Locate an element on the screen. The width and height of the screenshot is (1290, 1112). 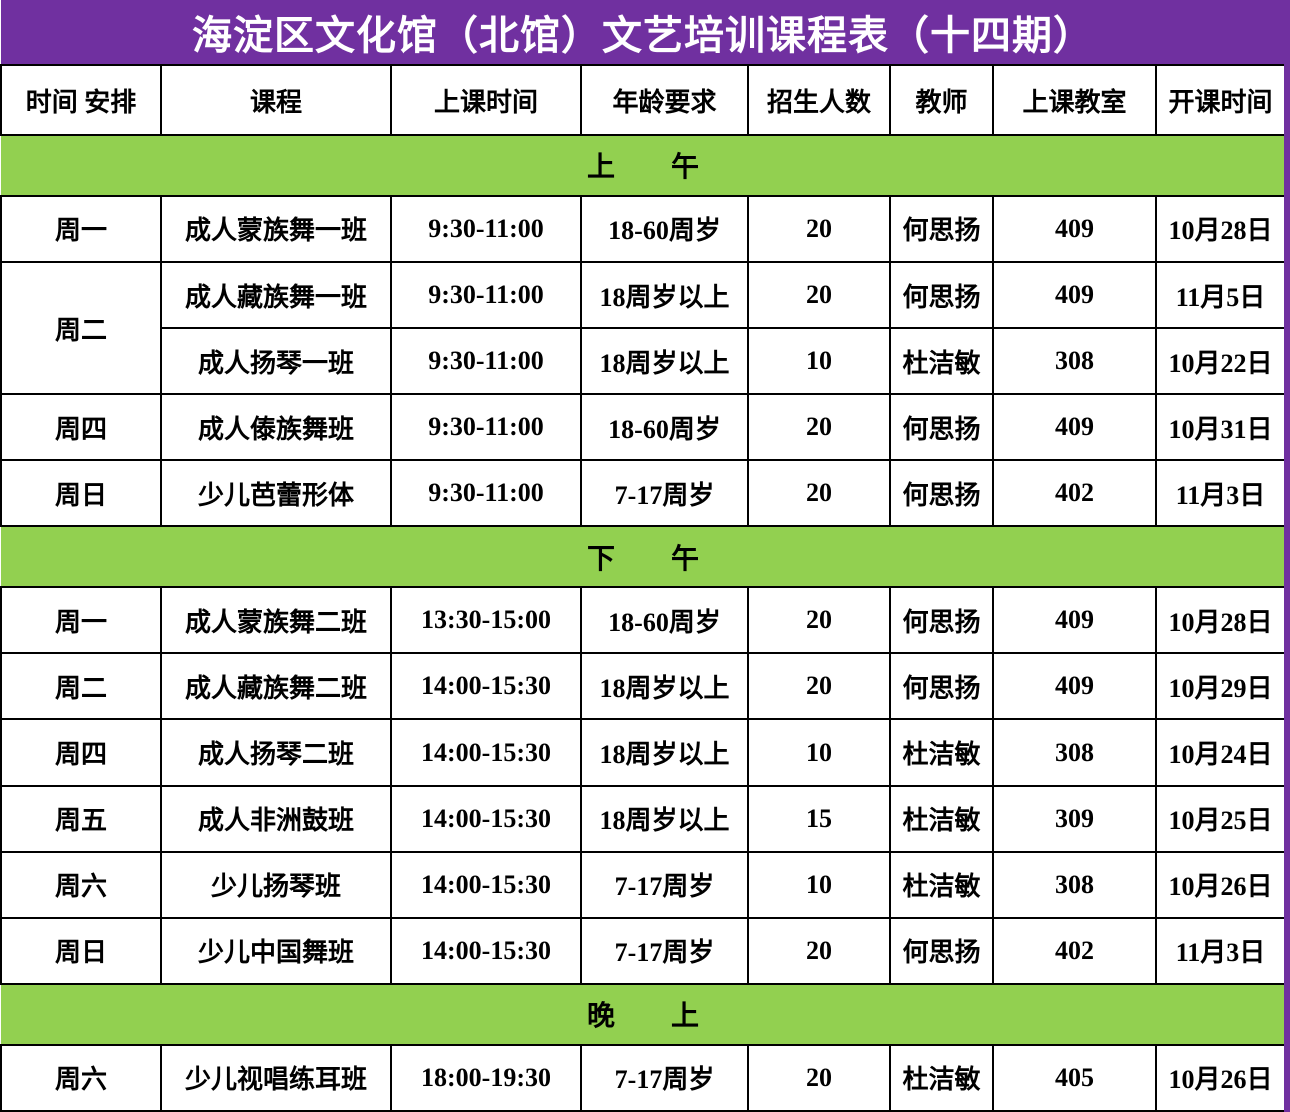
column-header-row: 时间 安排 课程 上课时间 年龄要求 招生人数 教师 上课教室 开课时间 is located at coordinates (643, 100).